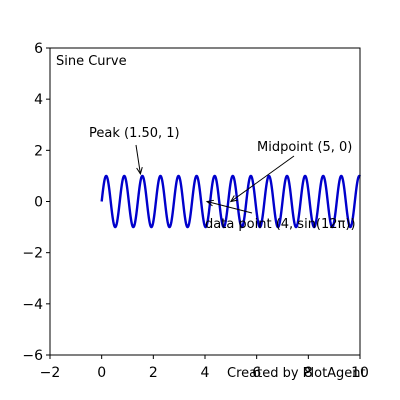 This screenshot has width=400, height=400. I want to click on x-tick-label: 0, so click(101, 373).